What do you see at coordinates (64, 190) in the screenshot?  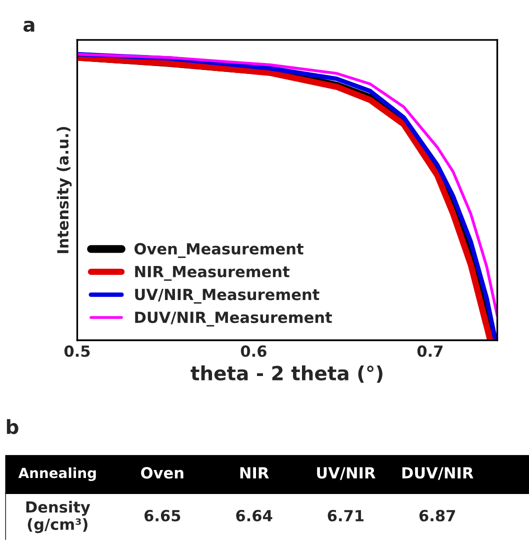 I see `y-axis-title: Intensity (a.u.)` at bounding box center [64, 190].